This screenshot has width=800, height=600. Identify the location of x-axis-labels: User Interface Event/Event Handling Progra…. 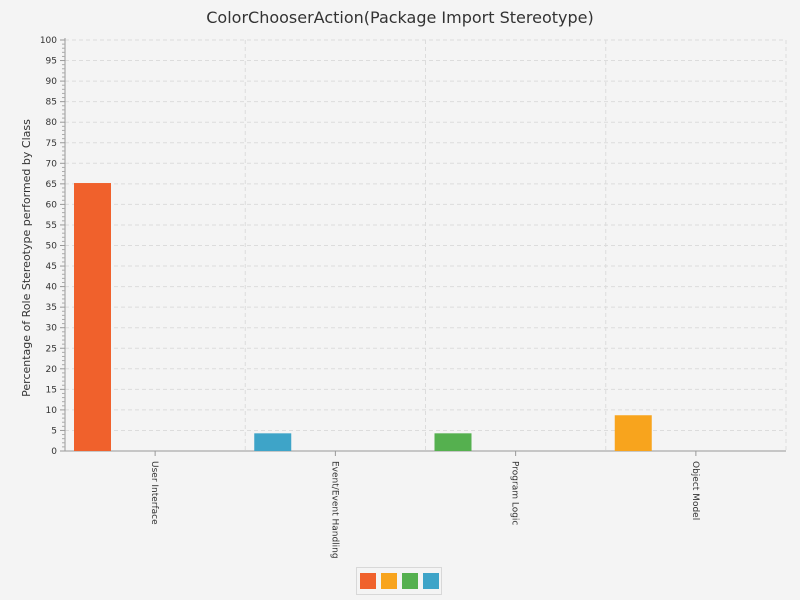
(424, 505).